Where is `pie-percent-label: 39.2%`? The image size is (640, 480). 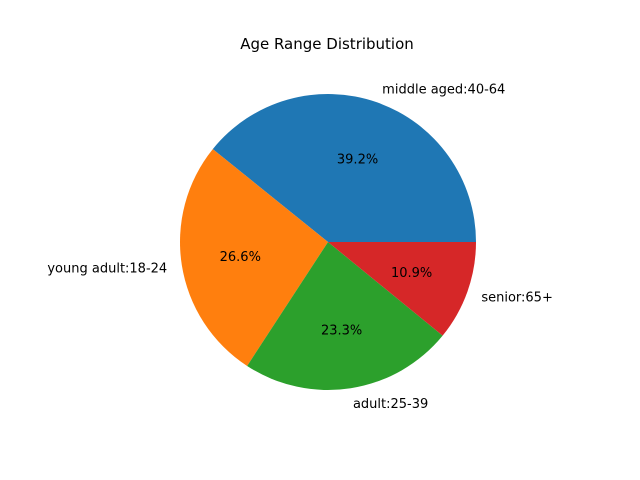
pie-percent-label: 39.2% is located at coordinates (357, 159).